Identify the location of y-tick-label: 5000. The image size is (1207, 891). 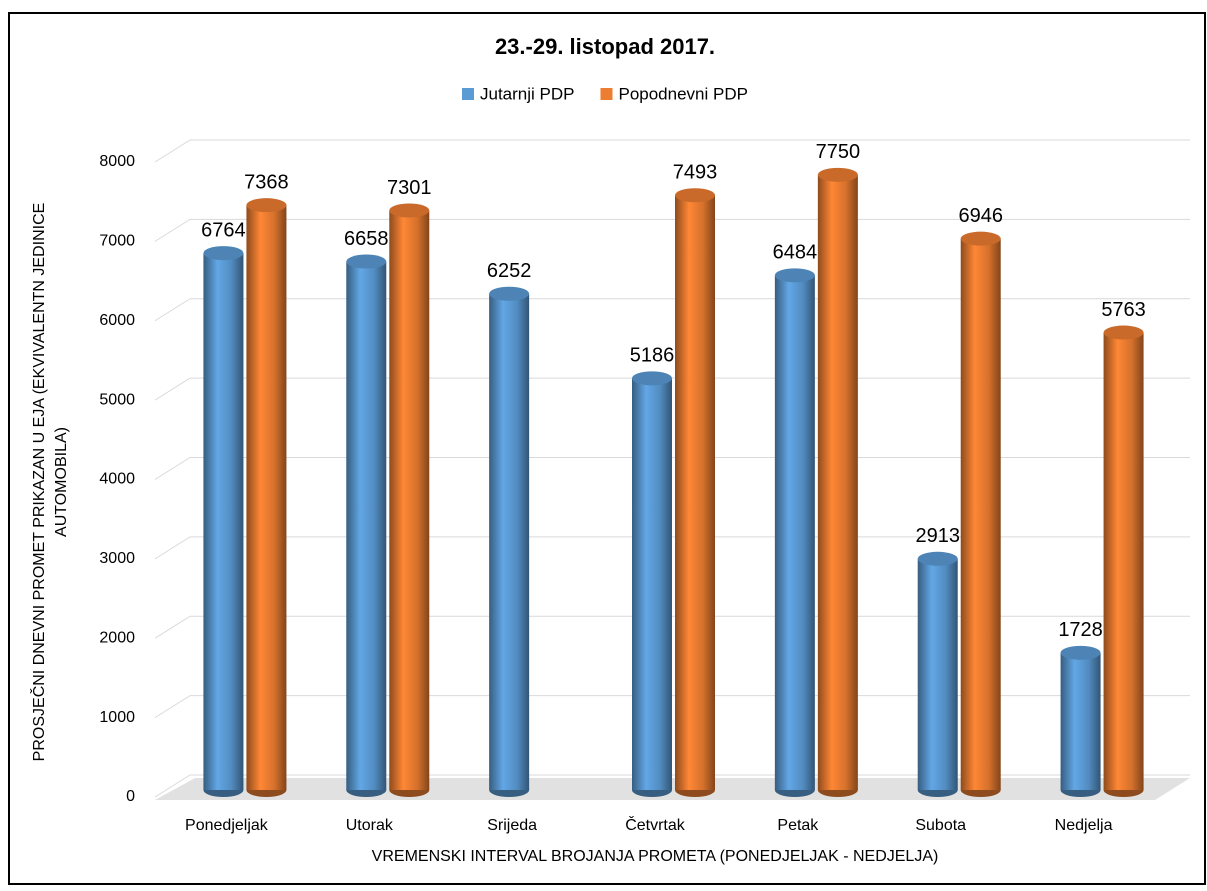
(117, 399).